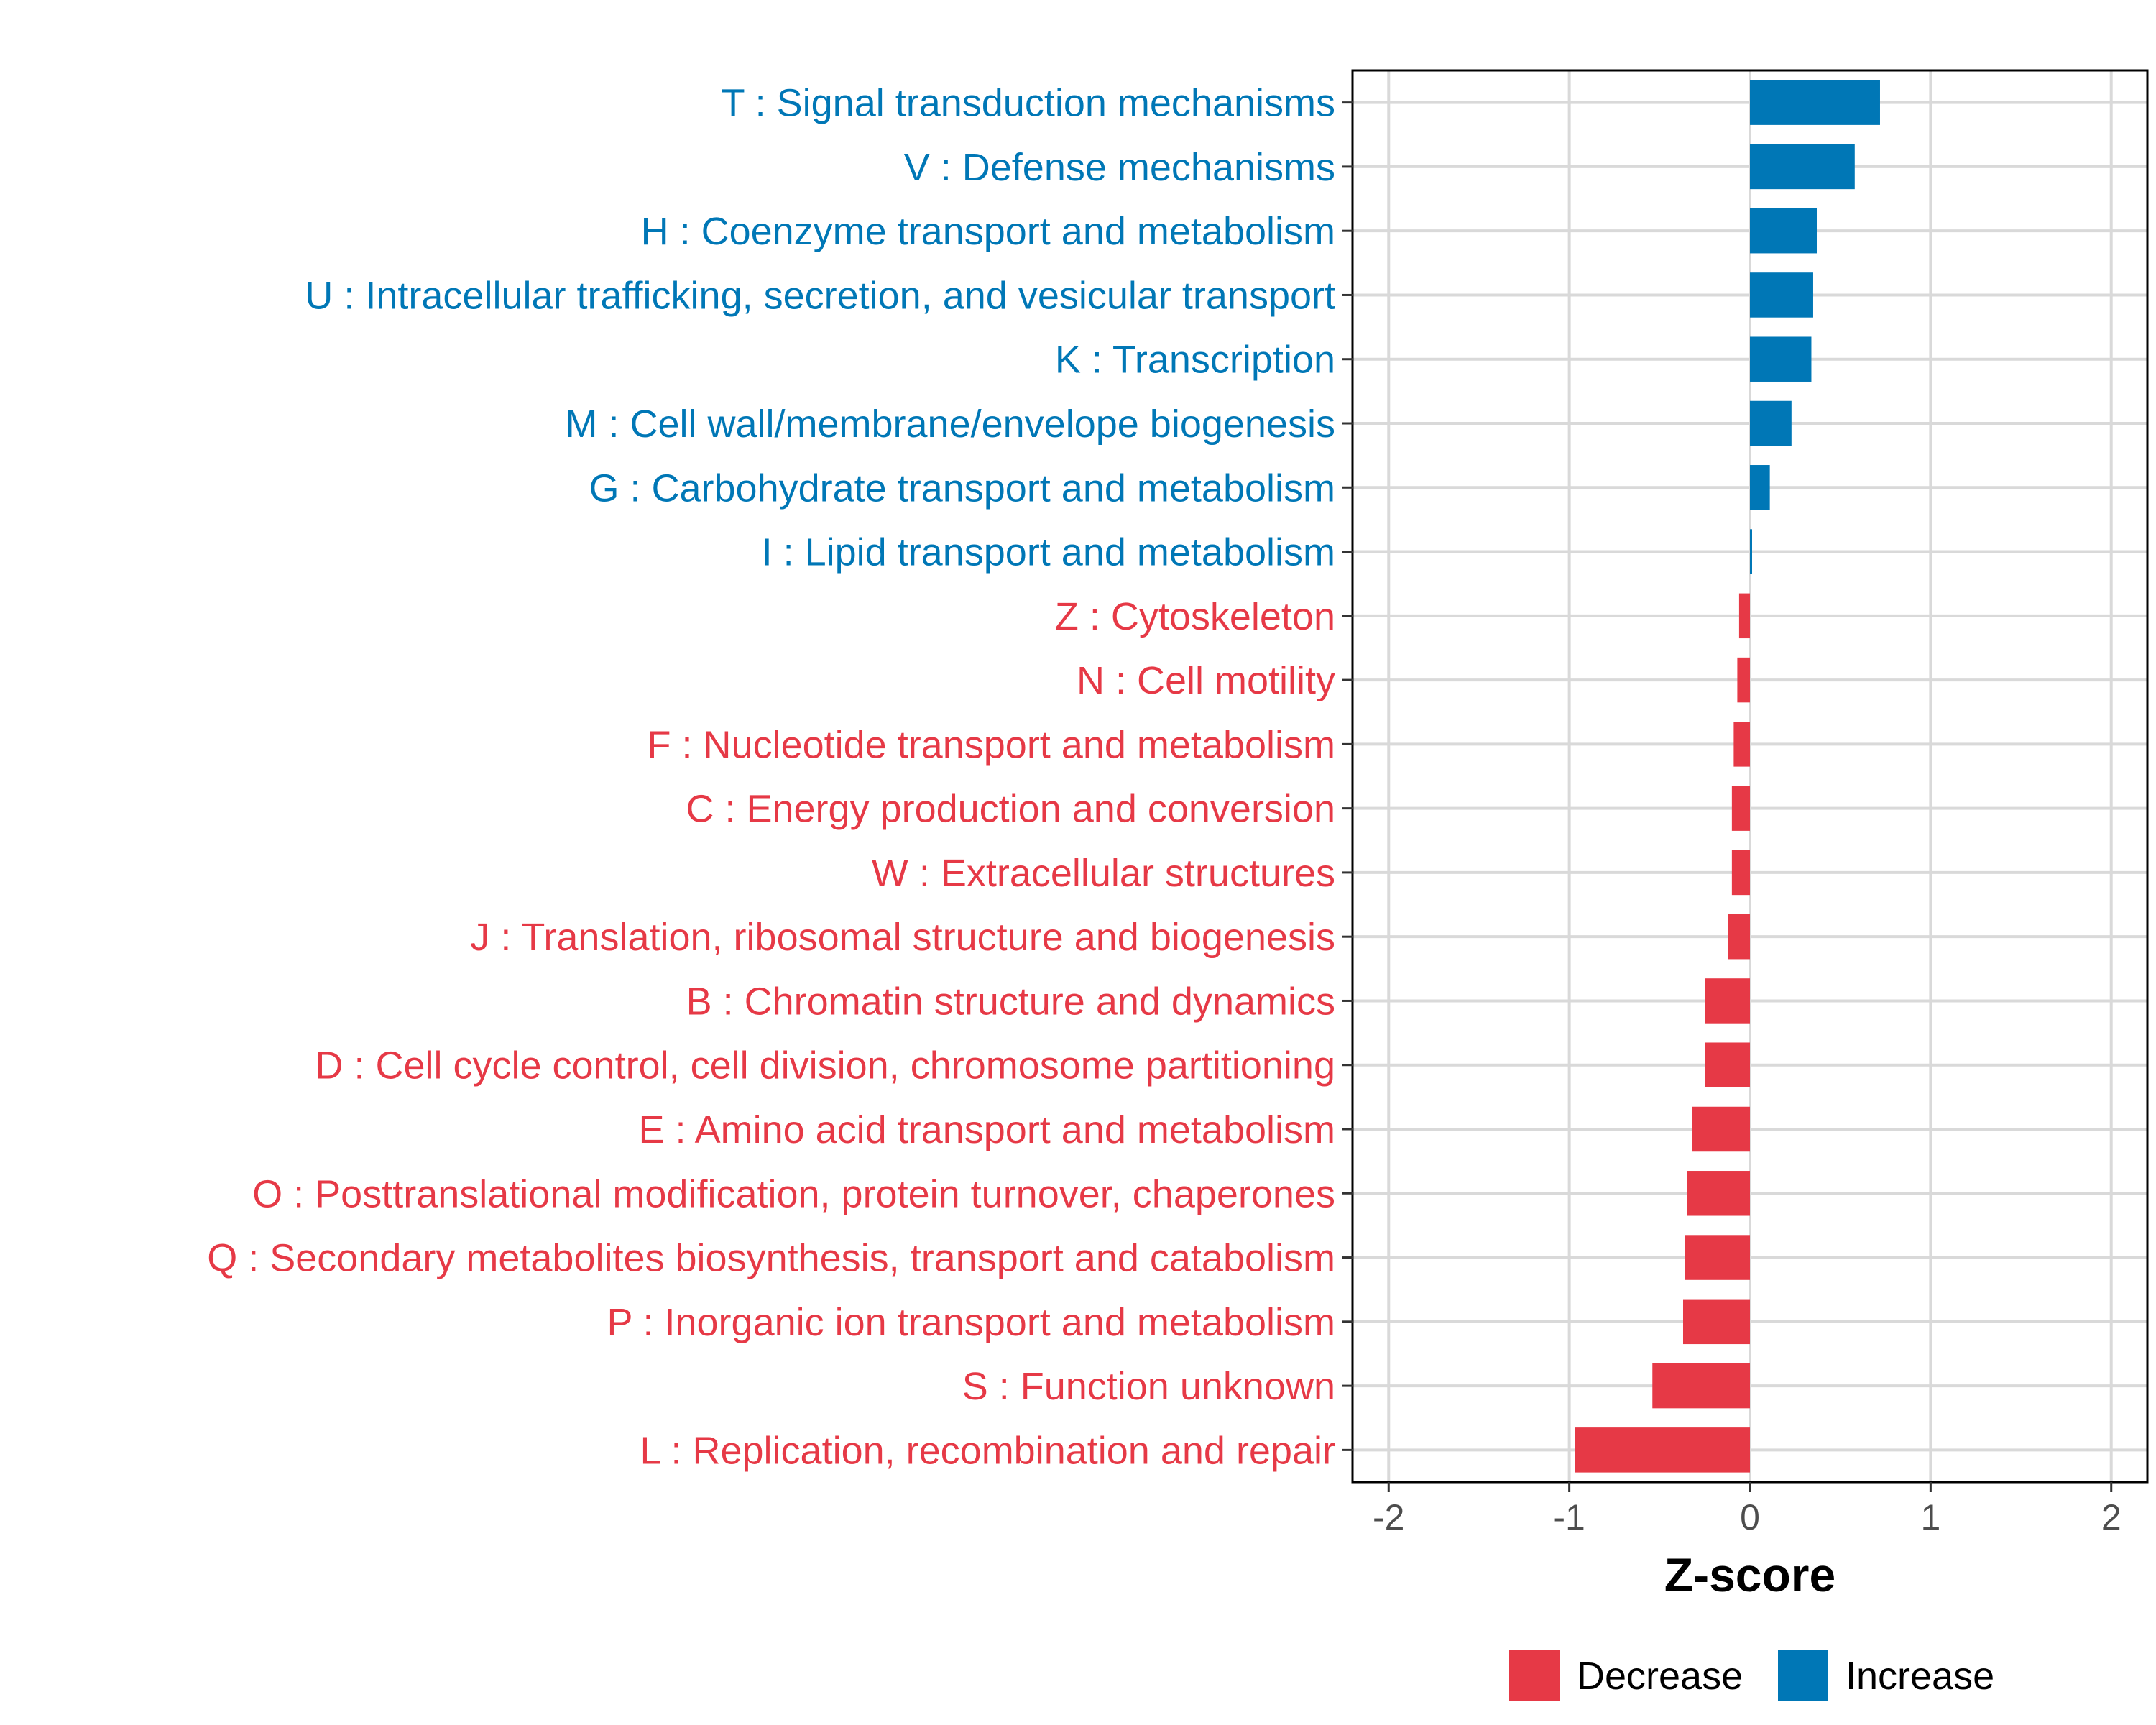 The image size is (2156, 1725). I want to click on x-tick-label: 0, so click(1750, 1517).